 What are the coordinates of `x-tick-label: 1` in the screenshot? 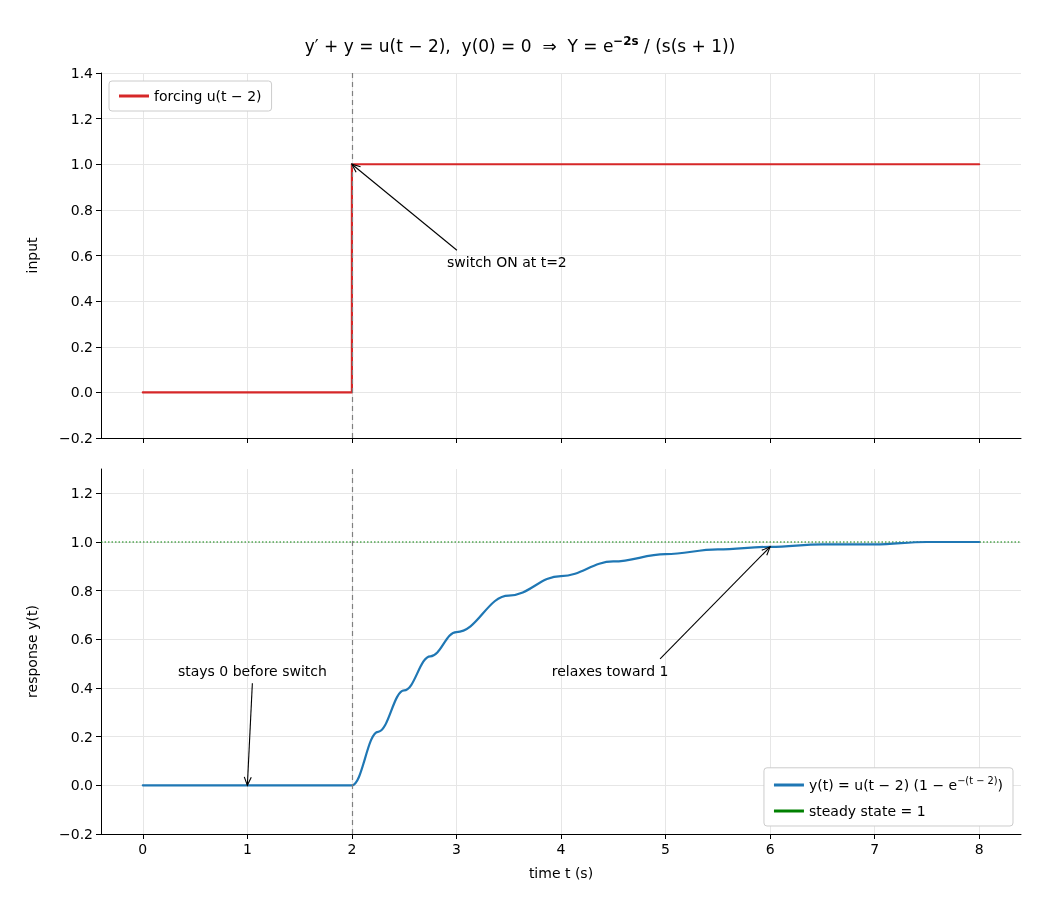 It's located at (247, 849).